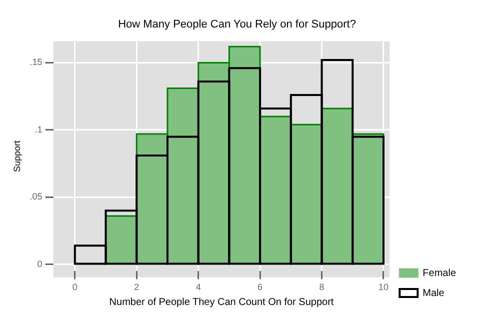 This screenshot has height=320, width=480. I want to click on x-tick-label: 0, so click(75, 287).